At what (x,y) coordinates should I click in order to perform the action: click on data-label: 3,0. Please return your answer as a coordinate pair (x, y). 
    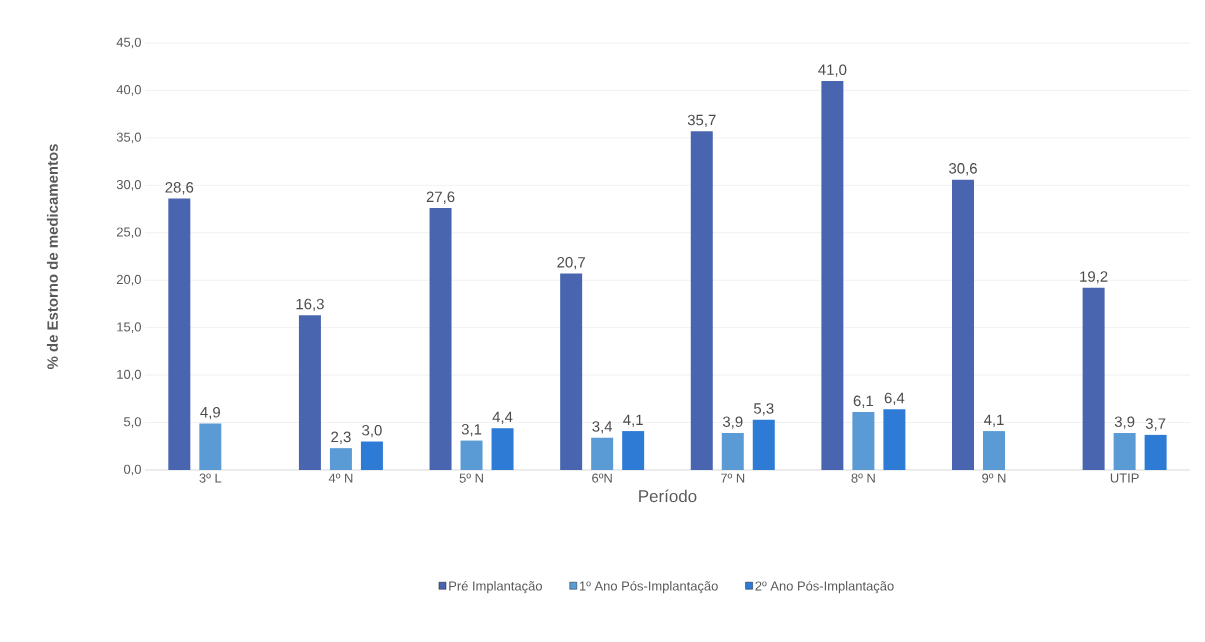
    Looking at the image, I should click on (372, 431).